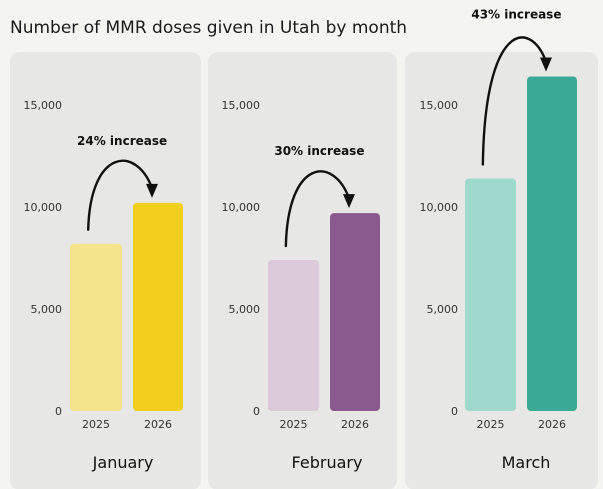  I want to click on bar-march-2026, so click(552, 243).